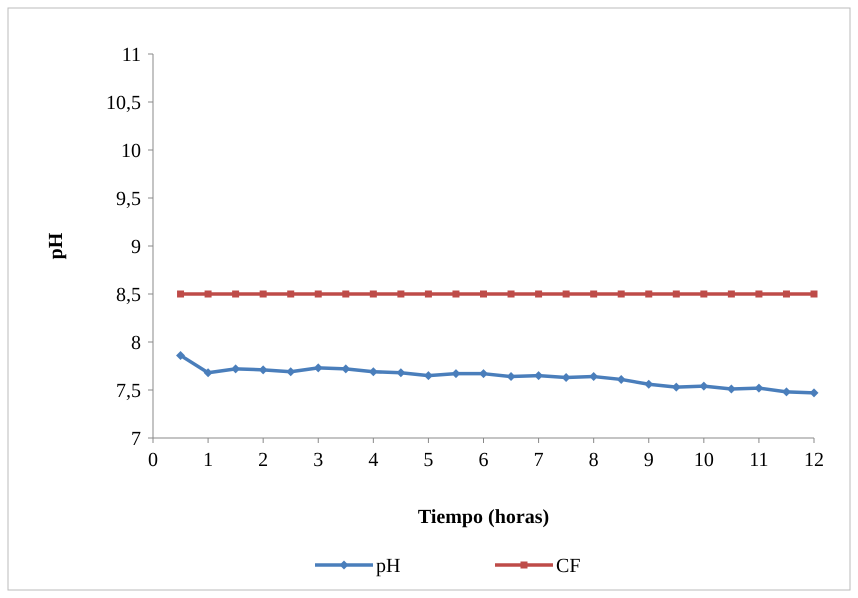 Image resolution: width=858 pixels, height=598 pixels. What do you see at coordinates (814, 460) in the screenshot?
I see `x-tick-label: 12` at bounding box center [814, 460].